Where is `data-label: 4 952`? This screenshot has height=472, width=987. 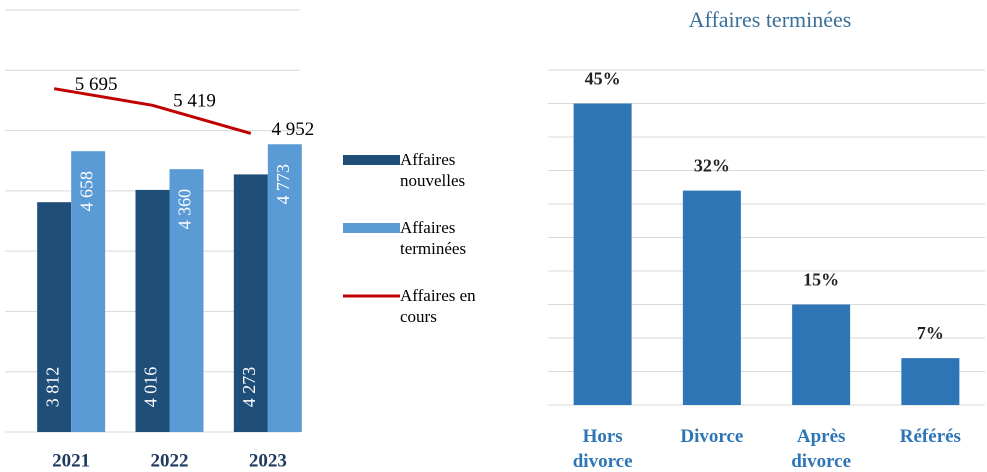 data-label: 4 952 is located at coordinates (292, 129).